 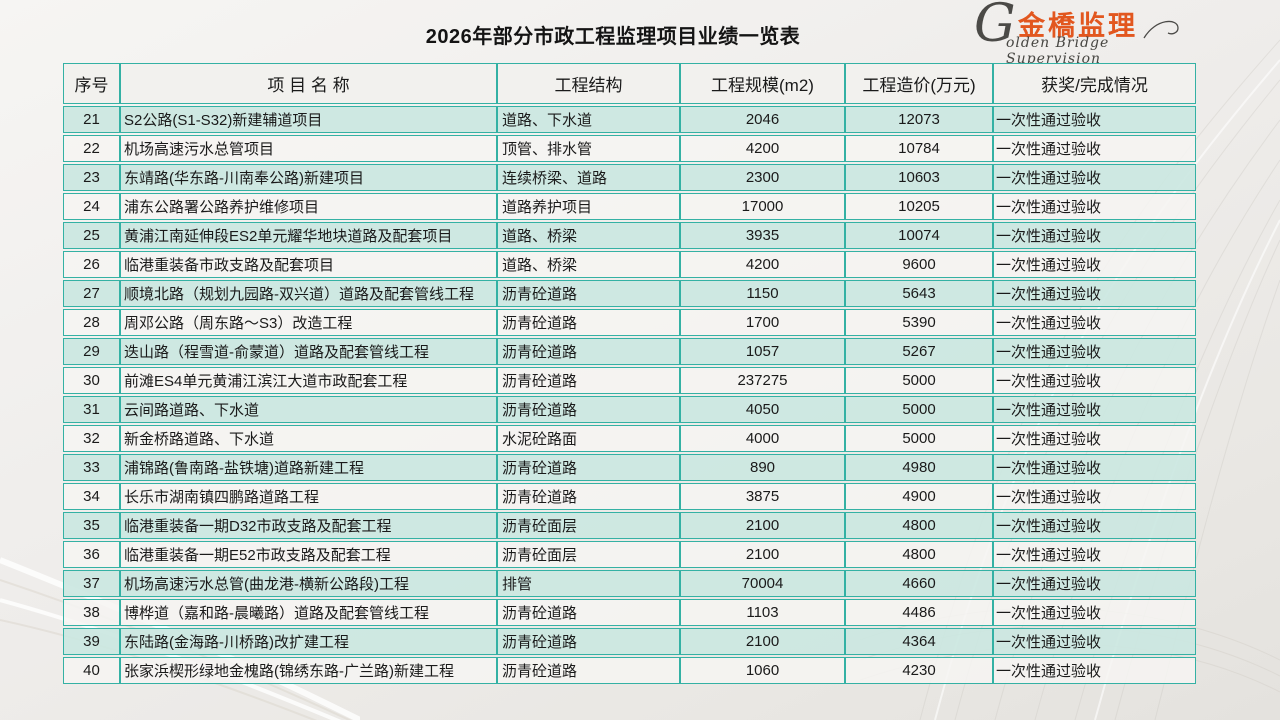 What do you see at coordinates (588, 177) in the screenshot?
I see `cell-structure: 连续桥梁、道路` at bounding box center [588, 177].